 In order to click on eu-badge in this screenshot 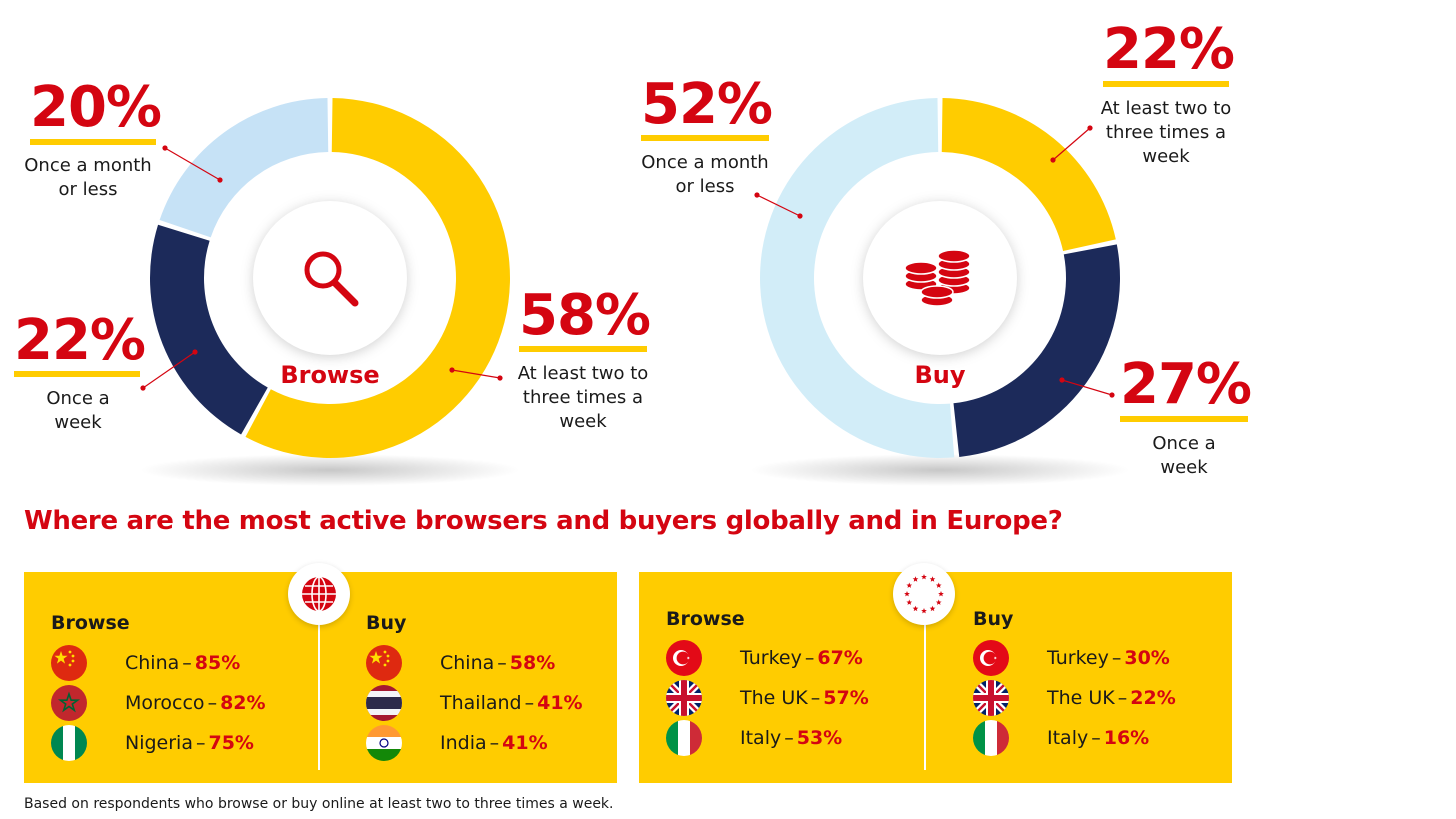, I will do `click(924, 594)`.